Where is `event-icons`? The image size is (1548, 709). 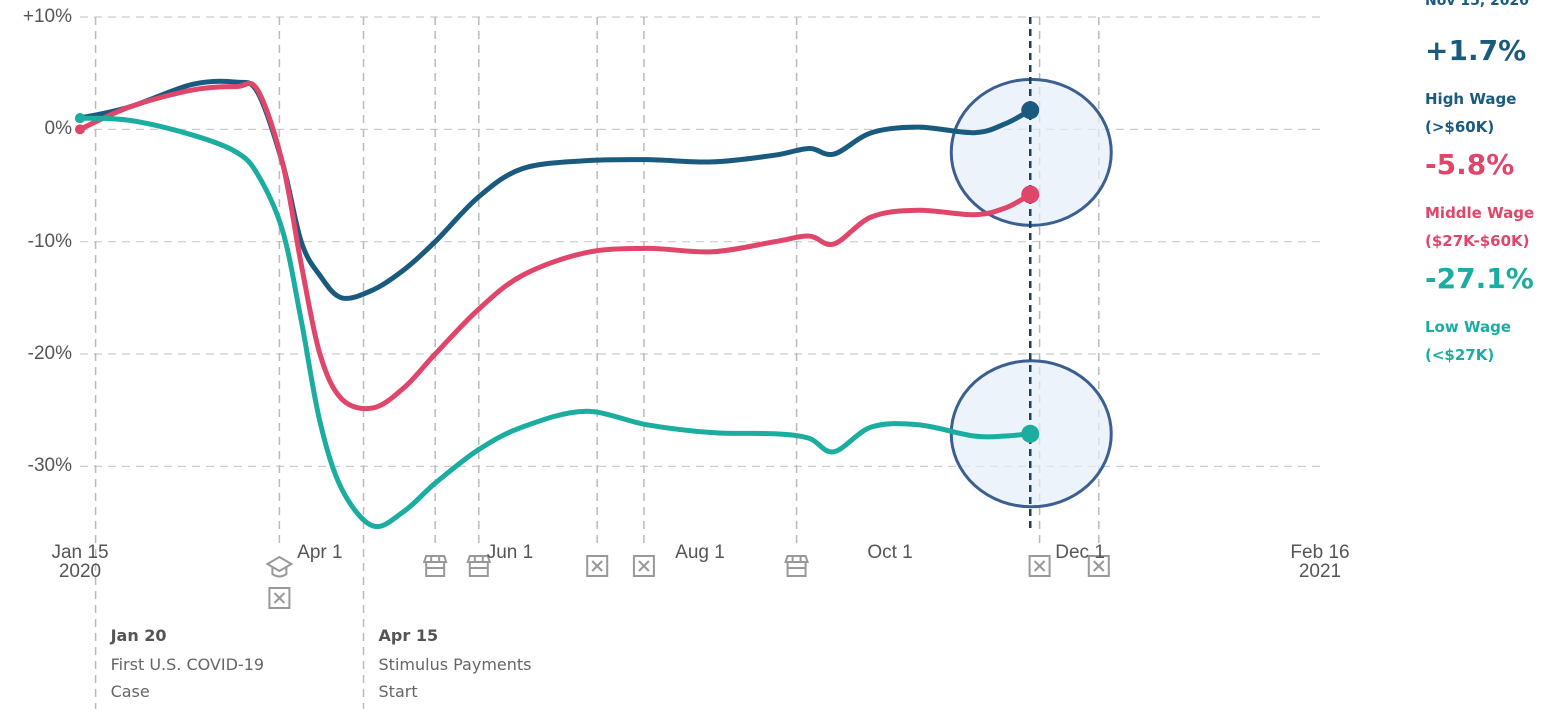
event-icons is located at coordinates (687, 582).